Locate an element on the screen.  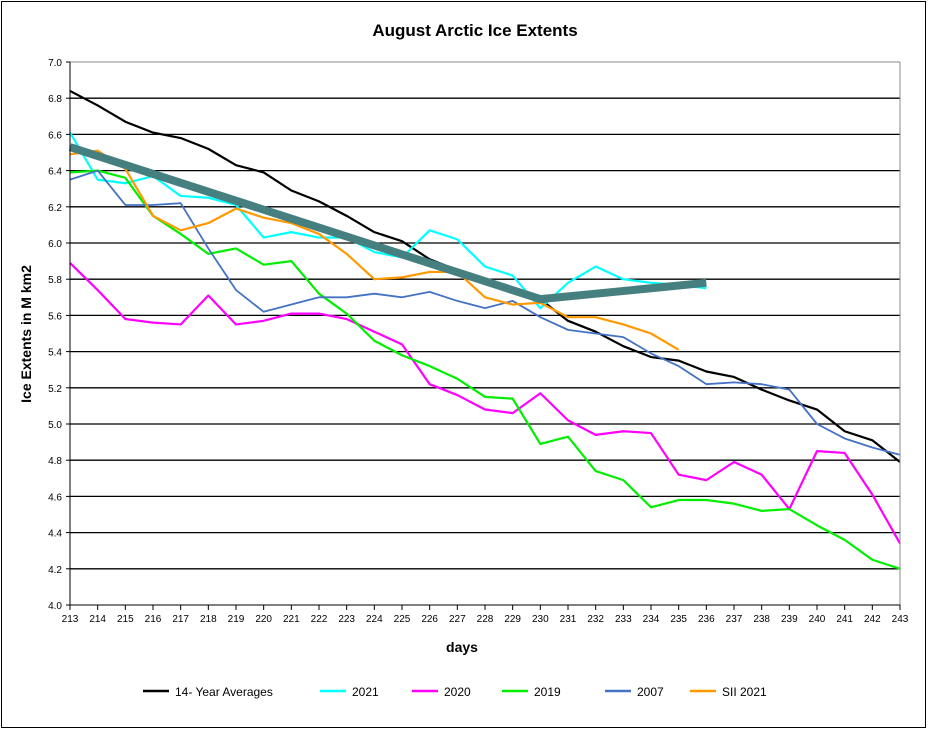
y-tick-label: 6.0 is located at coordinates (55, 244).